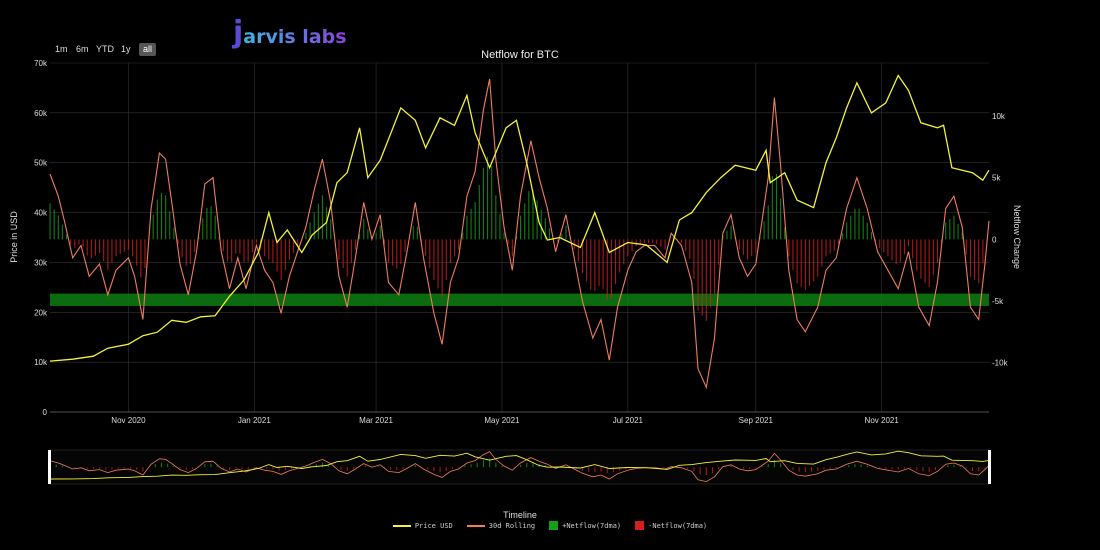 The width and height of the screenshot is (1100, 550). What do you see at coordinates (128, 420) in the screenshot?
I see `x-tick-Nov 2020: Nov 2020` at bounding box center [128, 420].